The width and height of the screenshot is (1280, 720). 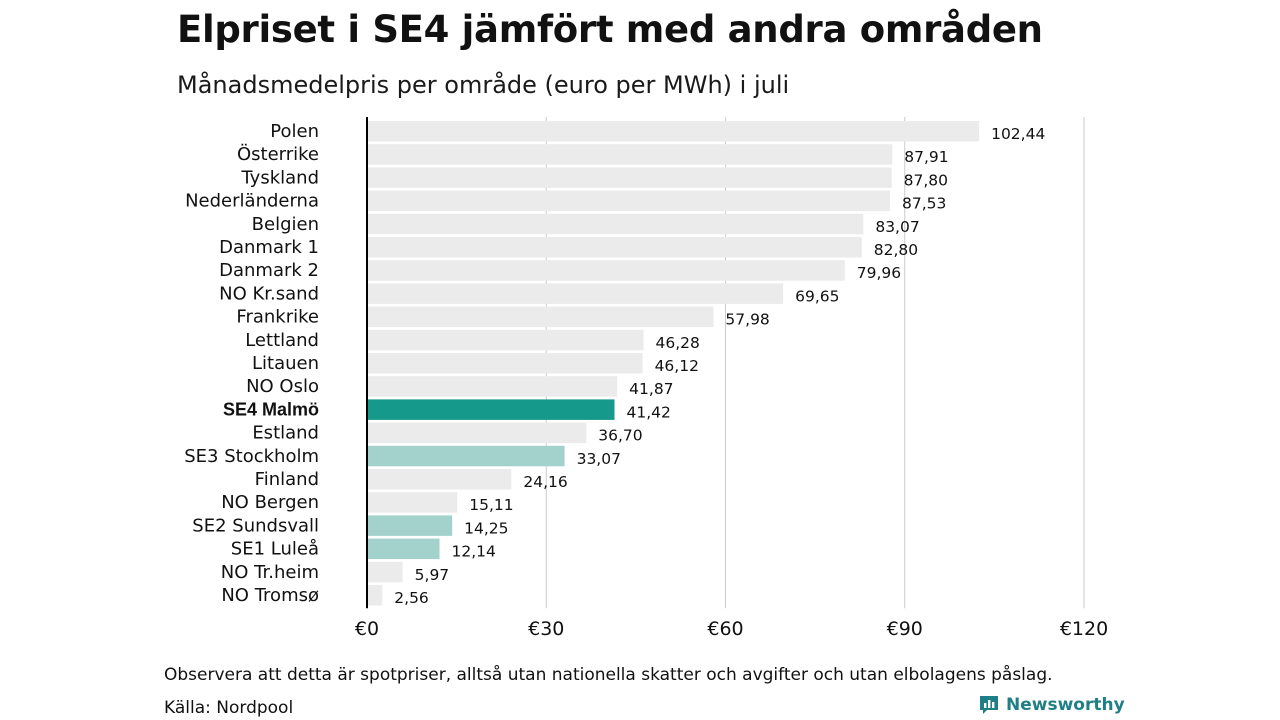 I want to click on category-label: Danmark 1, so click(x=269, y=247).